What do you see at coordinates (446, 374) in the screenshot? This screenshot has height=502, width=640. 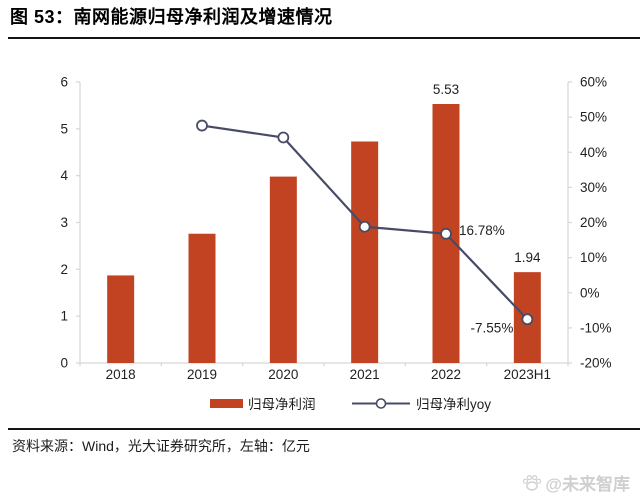 I see `x-axis-label-2022: 2022` at bounding box center [446, 374].